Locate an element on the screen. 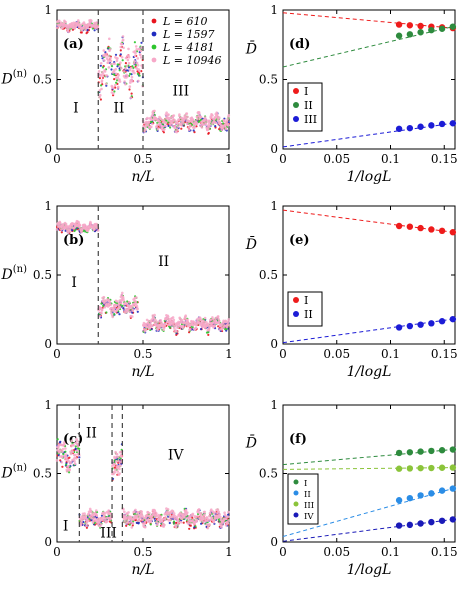 This screenshot has width=463, height=594. region-label: III is located at coordinates (108, 533).